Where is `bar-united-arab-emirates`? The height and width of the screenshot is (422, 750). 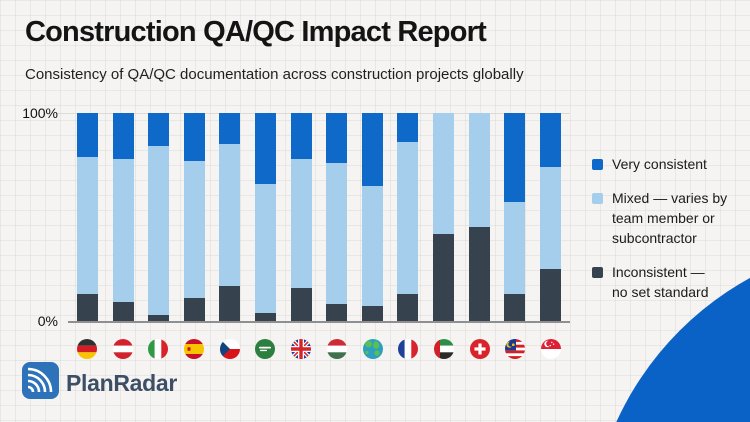 bar-united-arab-emirates is located at coordinates (444, 217).